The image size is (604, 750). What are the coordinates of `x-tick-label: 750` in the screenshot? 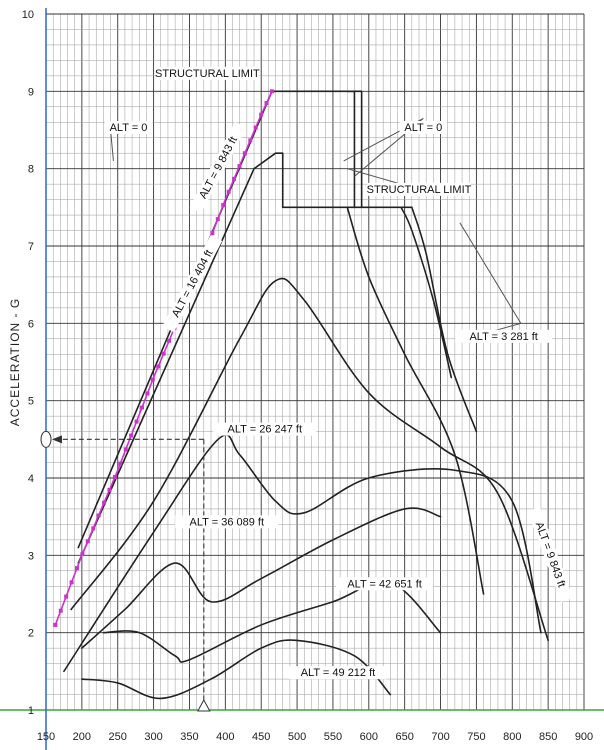 It's located at (476, 737).